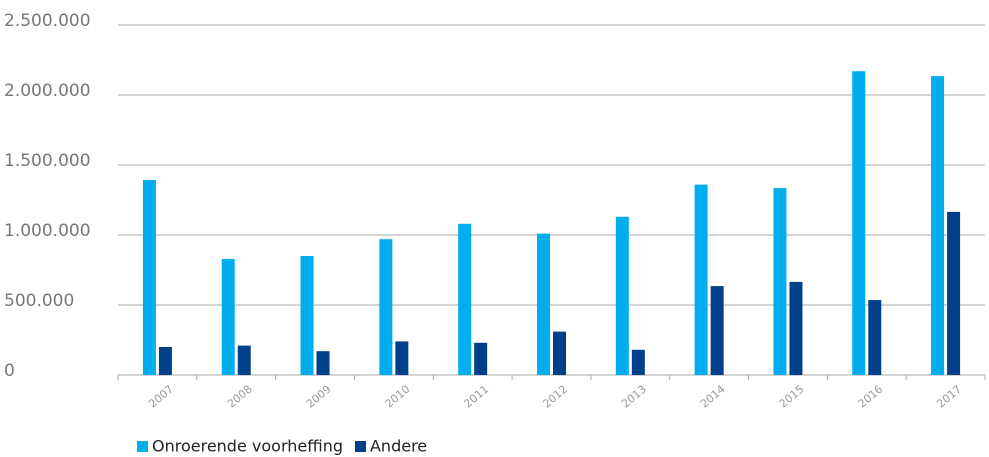  What do you see at coordinates (39, 301) in the screenshot?
I see `y-tick-label: 500.000` at bounding box center [39, 301].